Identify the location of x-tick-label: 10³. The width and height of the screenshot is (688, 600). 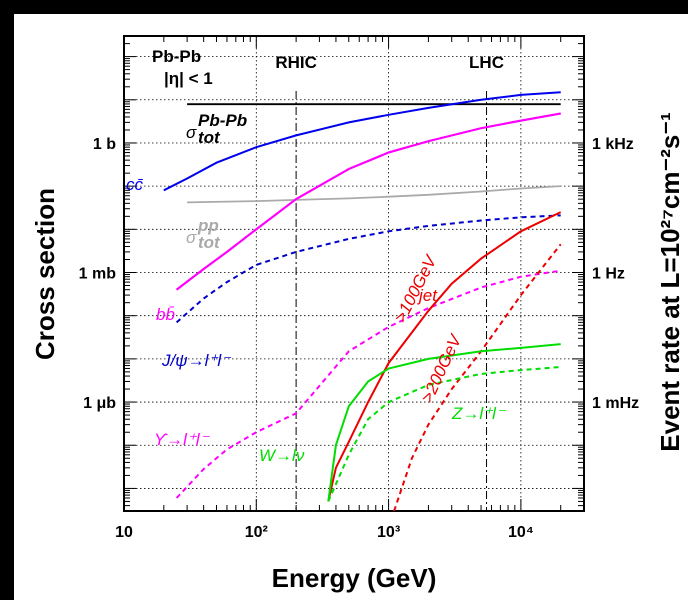
(388, 532).